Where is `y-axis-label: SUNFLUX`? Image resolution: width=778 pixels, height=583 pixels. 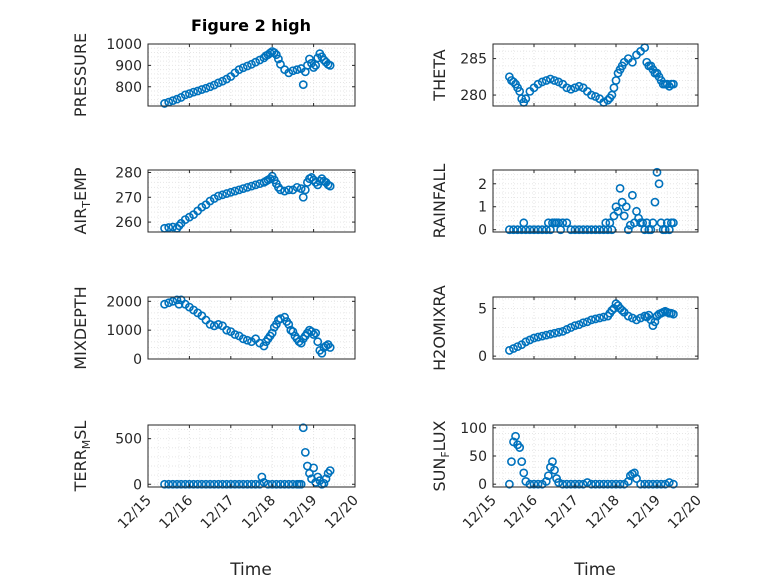
y-axis-label: SUNFLUX is located at coordinates (441, 455).